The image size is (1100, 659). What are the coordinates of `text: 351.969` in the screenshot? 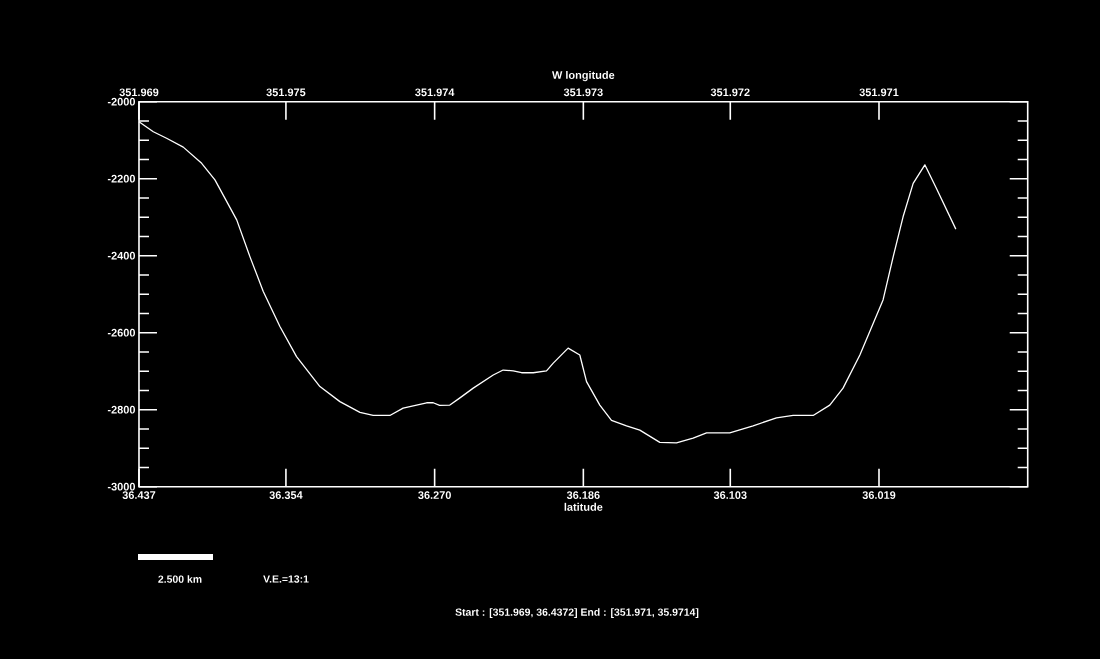 It's located at (139, 92).